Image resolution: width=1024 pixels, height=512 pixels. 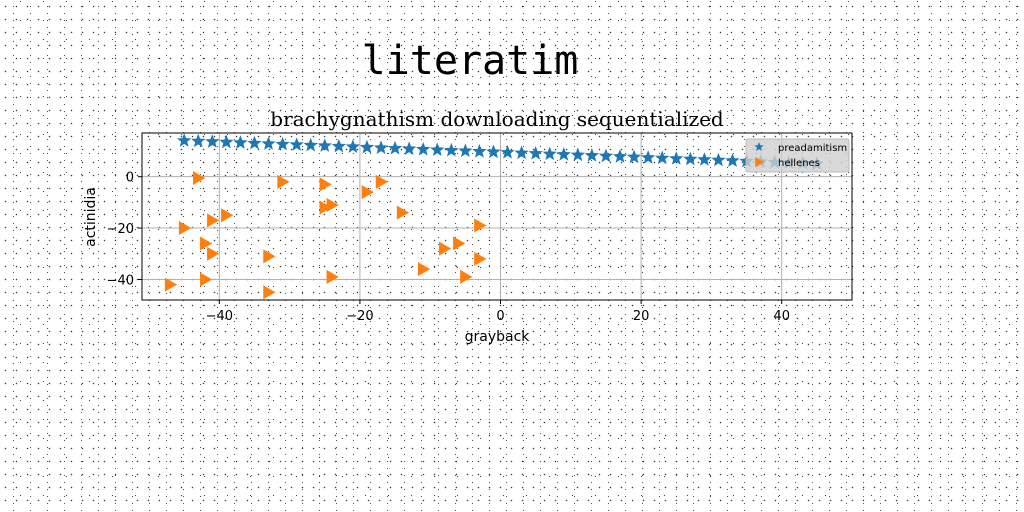 What do you see at coordinates (812, 148) in the screenshot?
I see `legend-label: preadamitism` at bounding box center [812, 148].